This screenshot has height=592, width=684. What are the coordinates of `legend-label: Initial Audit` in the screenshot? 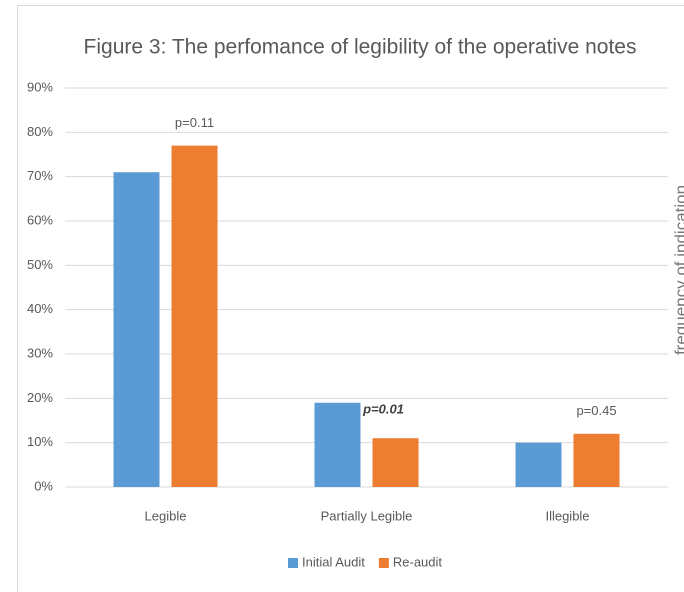 It's located at (333, 561).